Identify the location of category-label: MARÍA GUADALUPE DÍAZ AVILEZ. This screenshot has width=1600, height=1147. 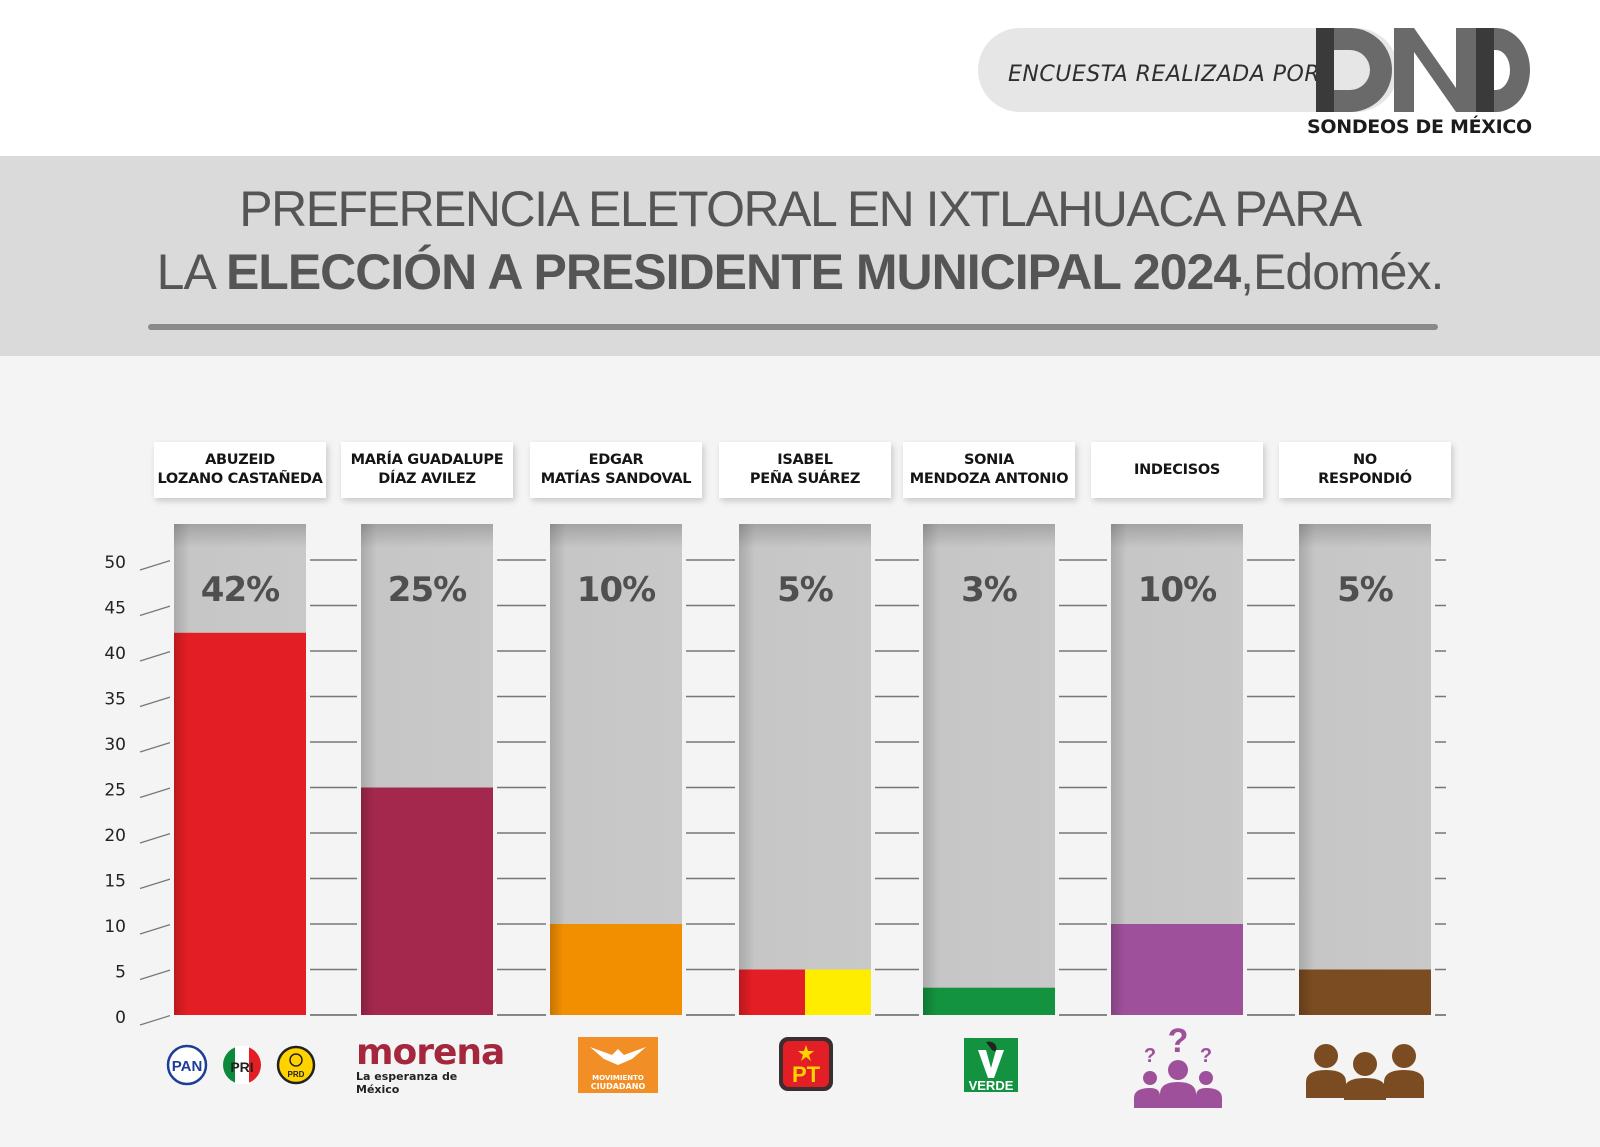
(427, 470).